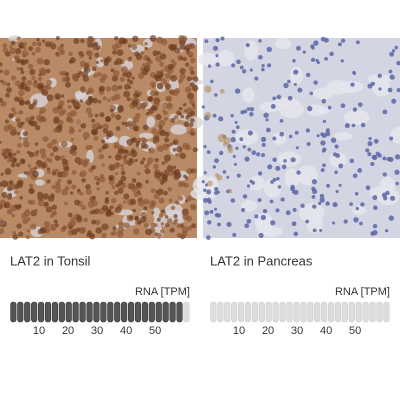  What do you see at coordinates (39, 331) in the screenshot?
I see `x-tick-label: 10` at bounding box center [39, 331].